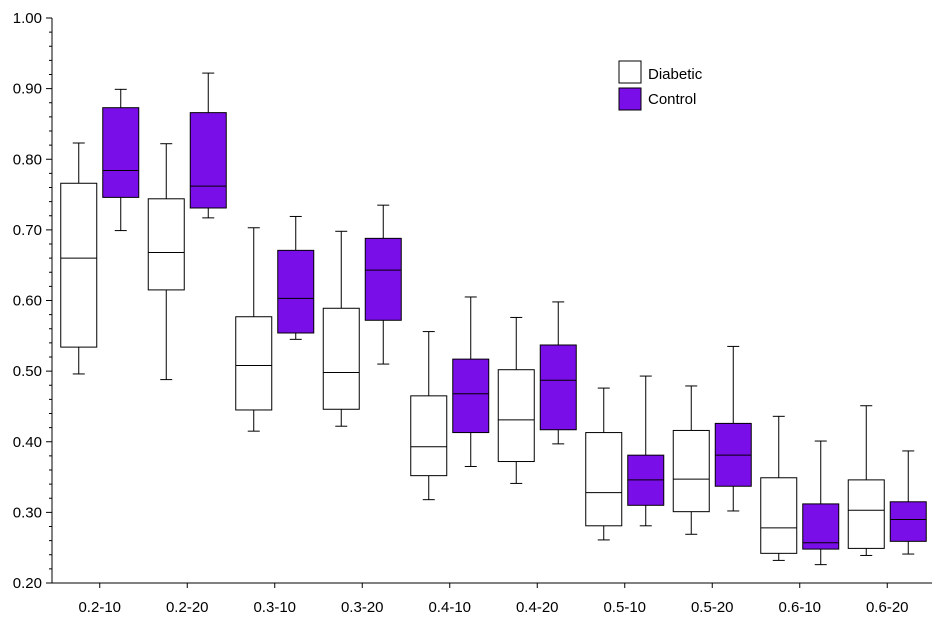 This screenshot has height=626, width=936. I want to click on legend-label-control: Control, so click(672, 99).